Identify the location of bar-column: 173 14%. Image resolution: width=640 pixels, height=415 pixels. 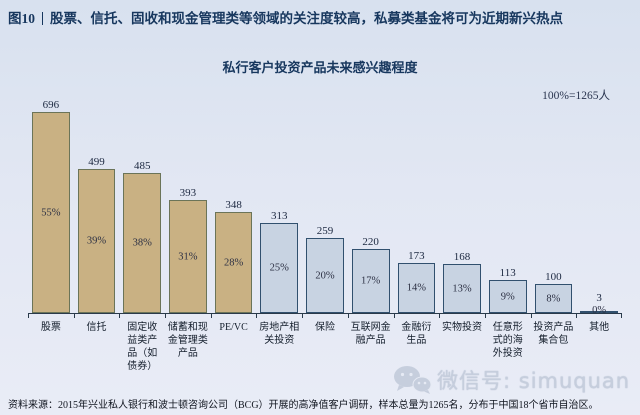
(416, 284).